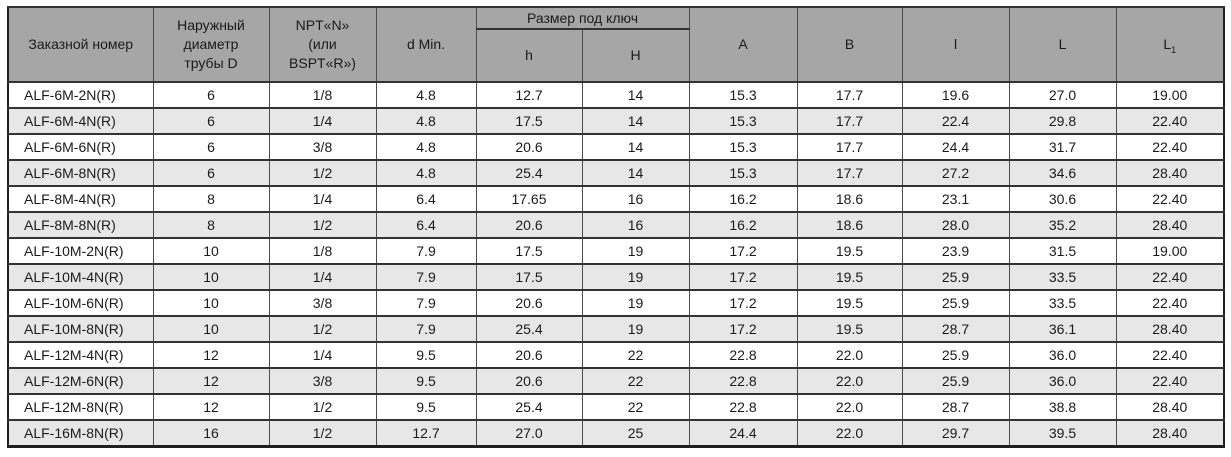 The width and height of the screenshot is (1231, 457). Describe the element at coordinates (426, 121) in the screenshot. I see `value-cell: 4.8` at that location.